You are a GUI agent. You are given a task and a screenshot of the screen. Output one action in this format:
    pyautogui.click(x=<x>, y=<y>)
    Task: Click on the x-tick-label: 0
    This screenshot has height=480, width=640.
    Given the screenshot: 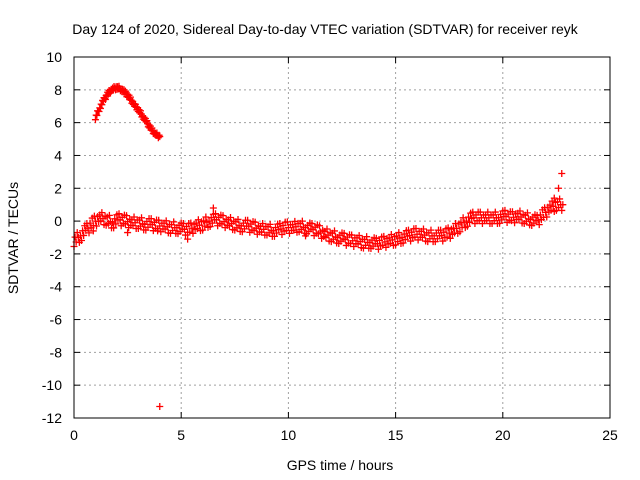 What is the action you would take?
    pyautogui.click(x=74, y=435)
    